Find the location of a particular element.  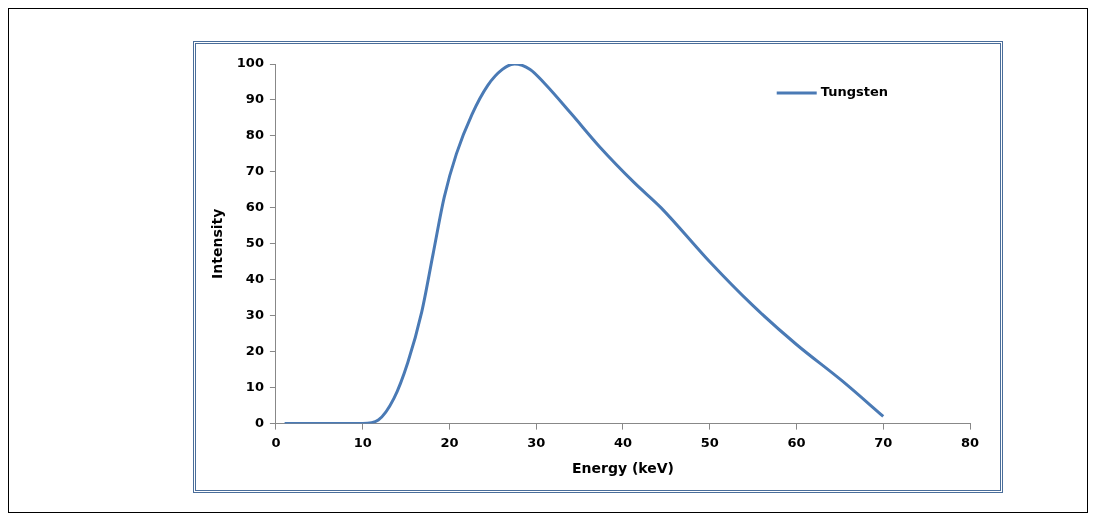

x-tick-label: 60 is located at coordinates (796, 442).